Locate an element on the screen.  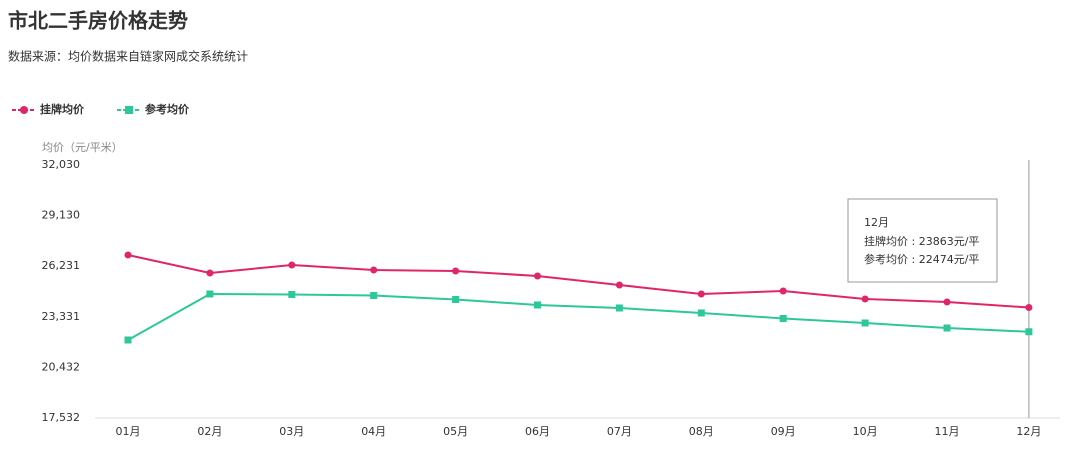
x-tick-label: 05月 is located at coordinates (455, 431).